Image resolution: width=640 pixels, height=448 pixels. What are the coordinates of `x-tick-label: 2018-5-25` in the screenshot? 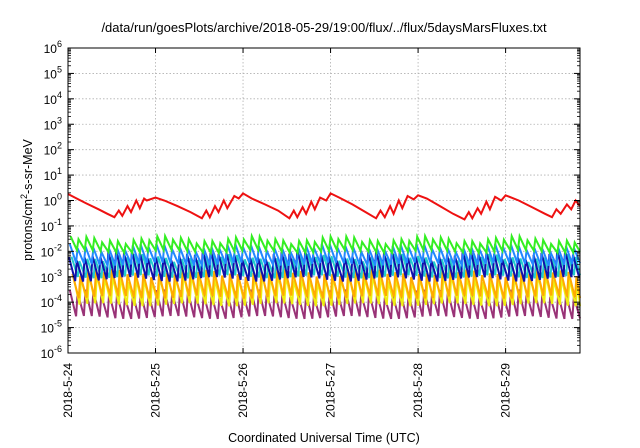 It's located at (156, 390).